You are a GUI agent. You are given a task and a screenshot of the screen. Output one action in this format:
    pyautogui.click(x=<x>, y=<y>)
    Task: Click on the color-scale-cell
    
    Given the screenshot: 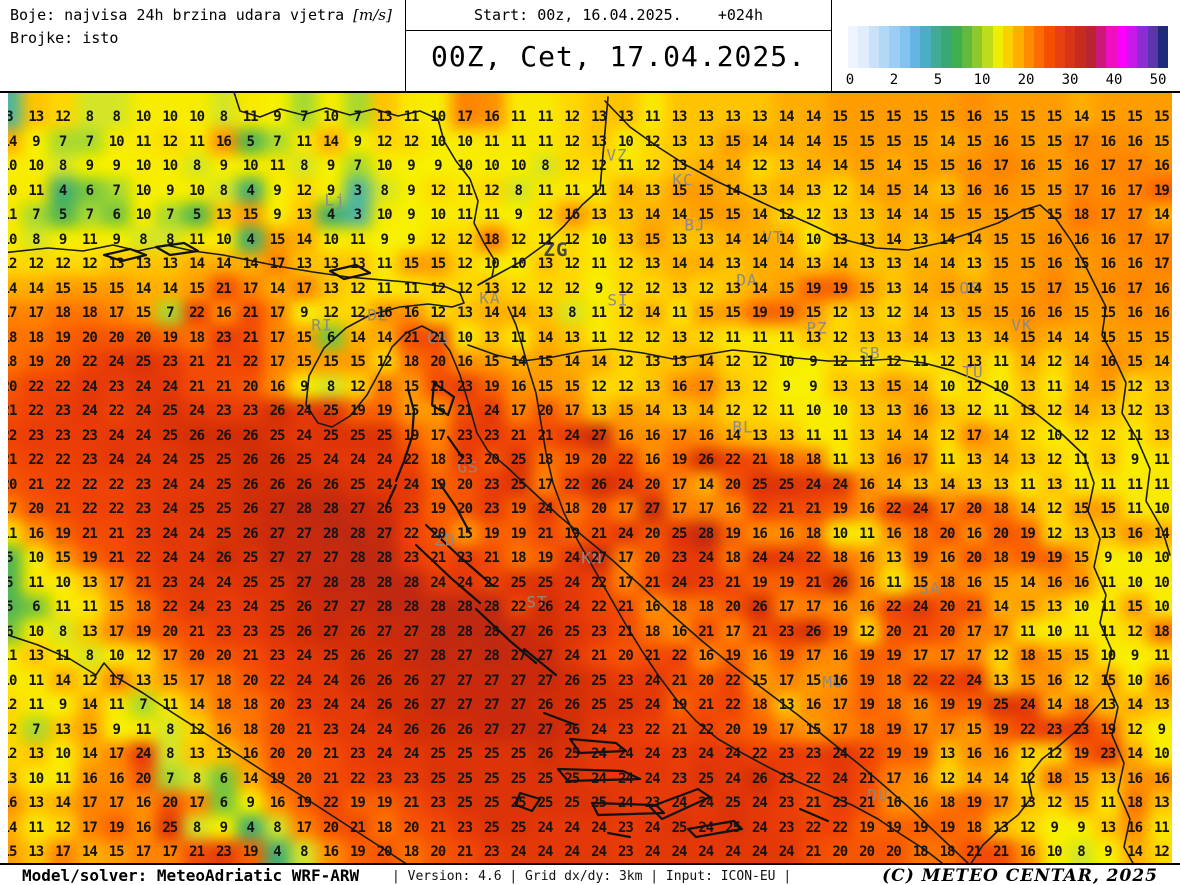 What is the action you would take?
    pyautogui.click(x=1132, y=47)
    